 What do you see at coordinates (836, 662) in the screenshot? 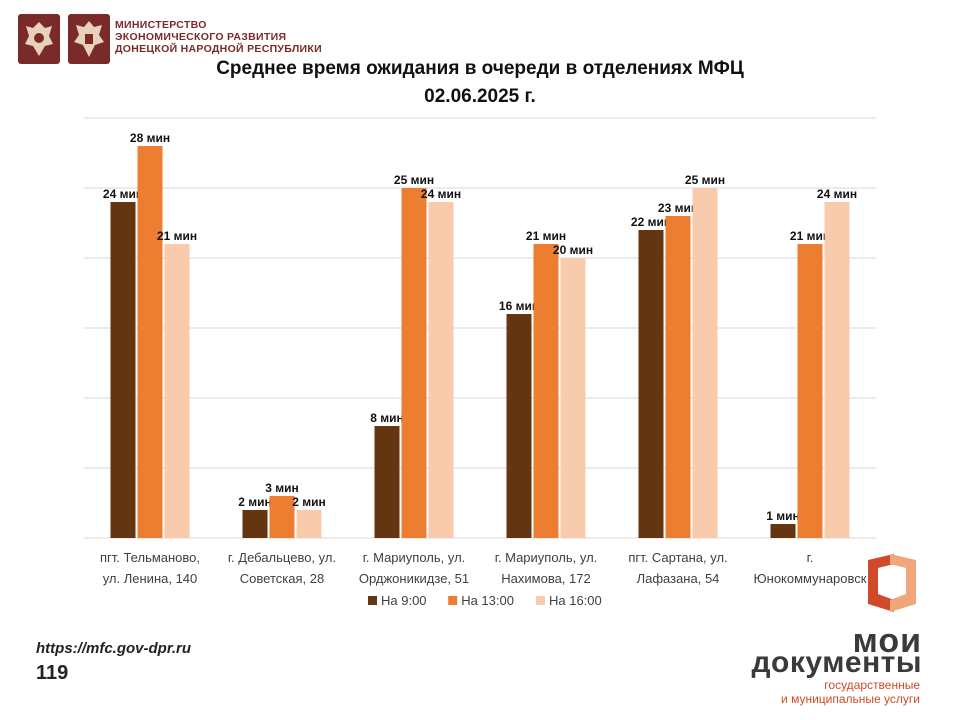
I see `brand-word-2: документы` at bounding box center [836, 662].